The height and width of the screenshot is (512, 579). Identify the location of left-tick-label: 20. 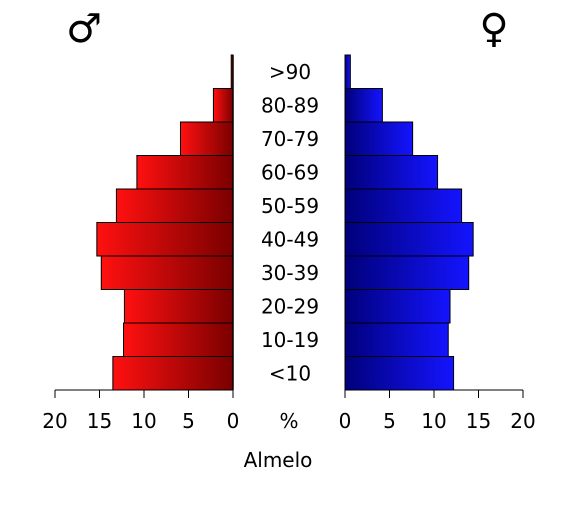
(54, 421).